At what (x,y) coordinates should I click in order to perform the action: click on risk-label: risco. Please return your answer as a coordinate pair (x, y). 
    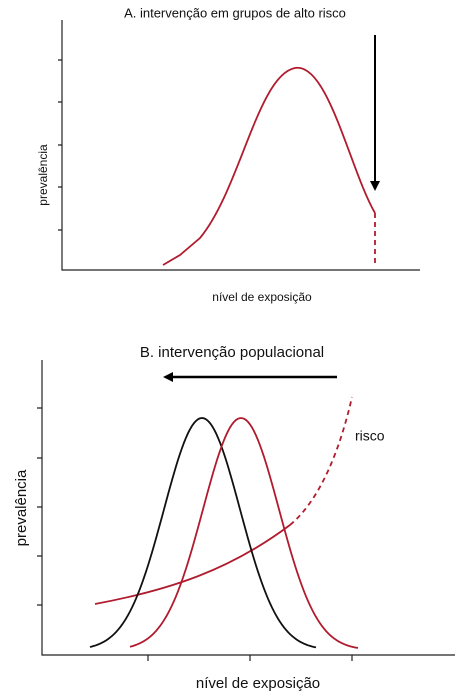
    Looking at the image, I should click on (370, 436).